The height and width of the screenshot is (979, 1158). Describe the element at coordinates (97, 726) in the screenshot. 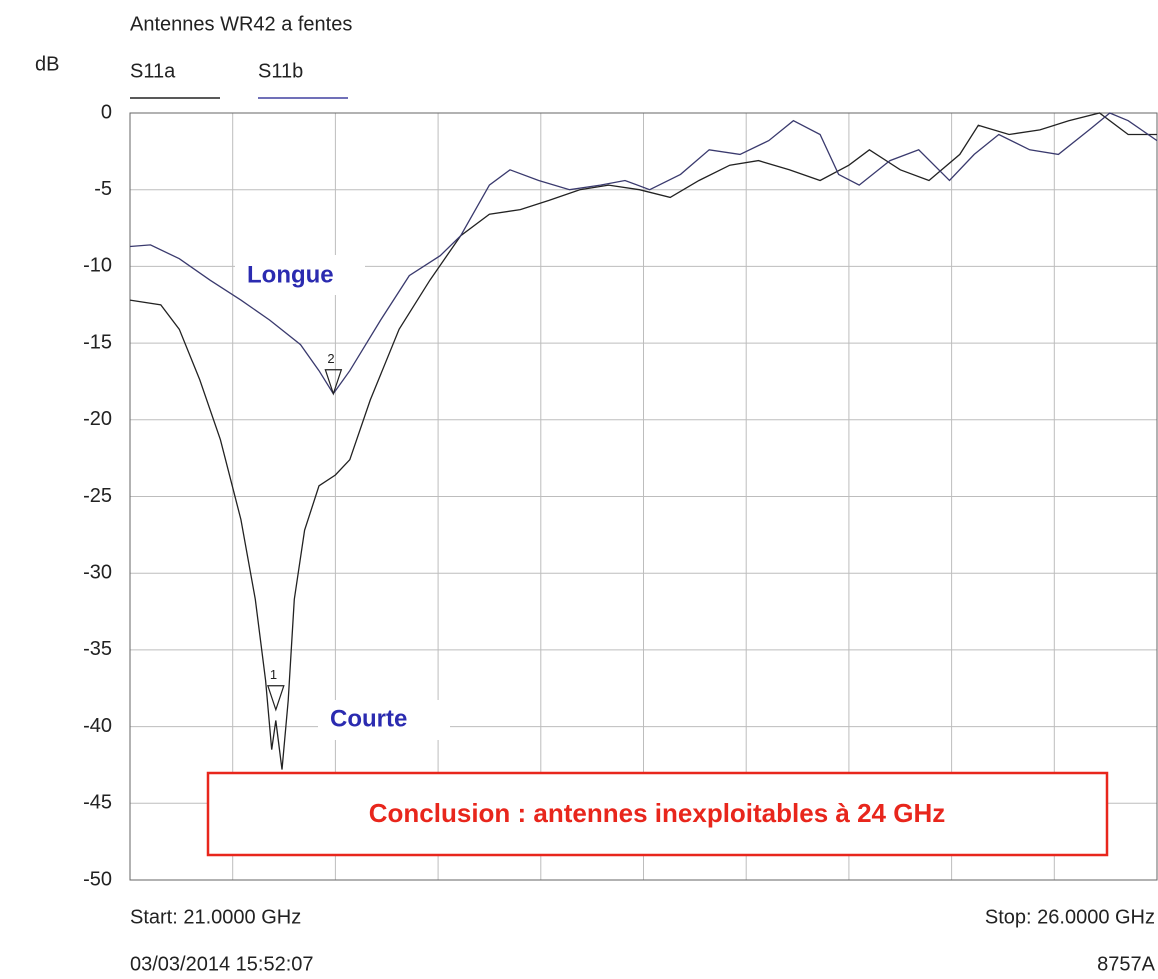

I see `y-tick-label: -40` at that location.